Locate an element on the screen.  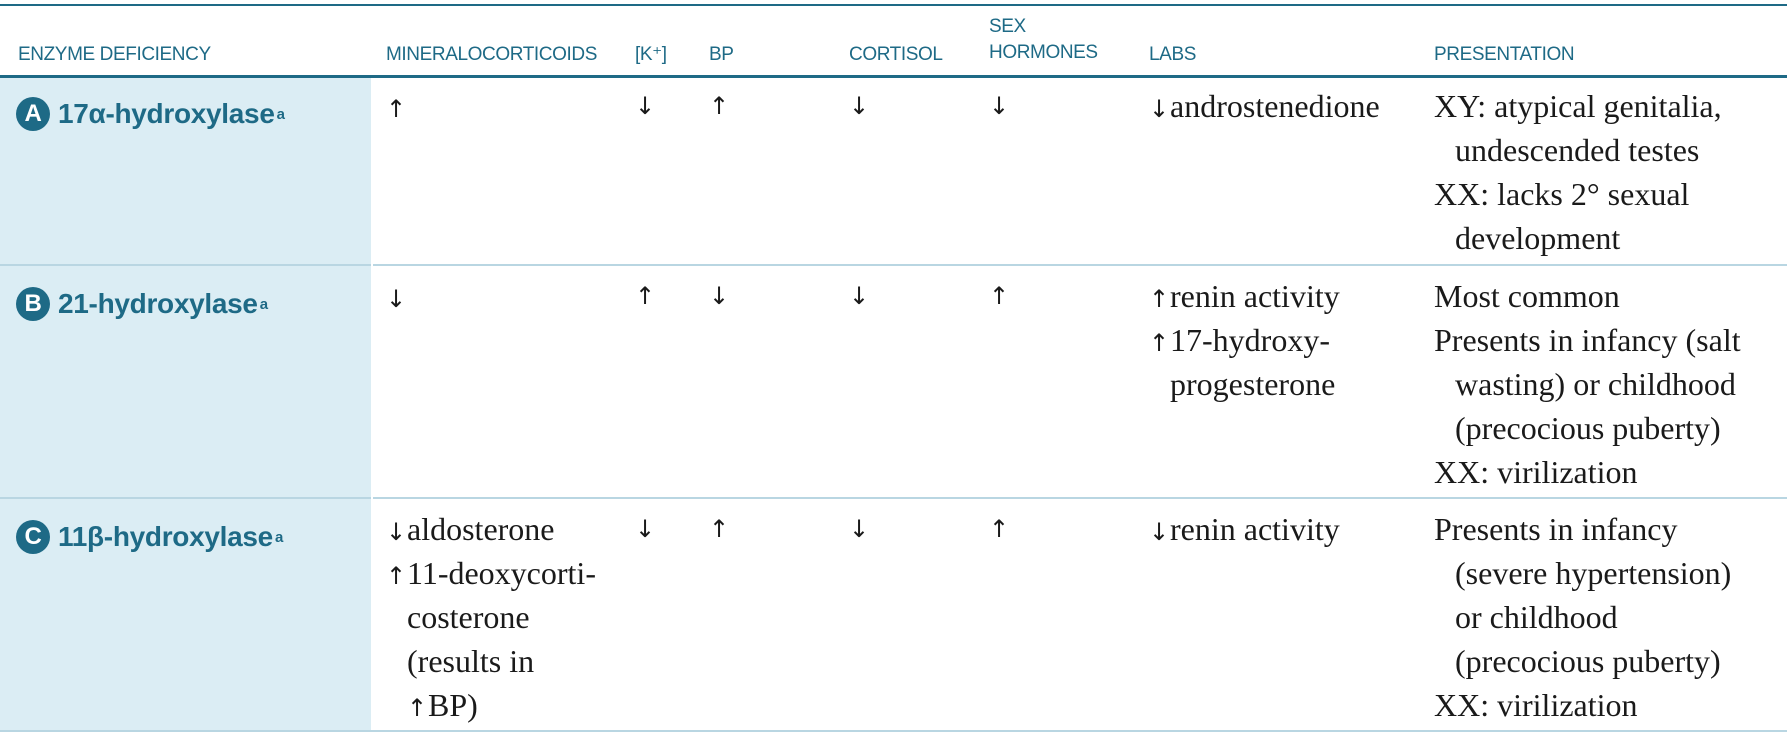
row-letter-badge: A is located at coordinates (33, 114).